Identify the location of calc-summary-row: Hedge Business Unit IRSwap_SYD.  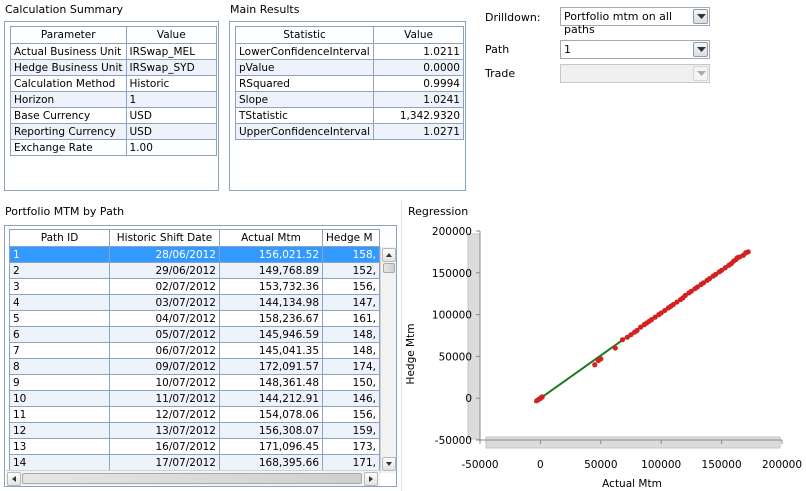
(113, 67).